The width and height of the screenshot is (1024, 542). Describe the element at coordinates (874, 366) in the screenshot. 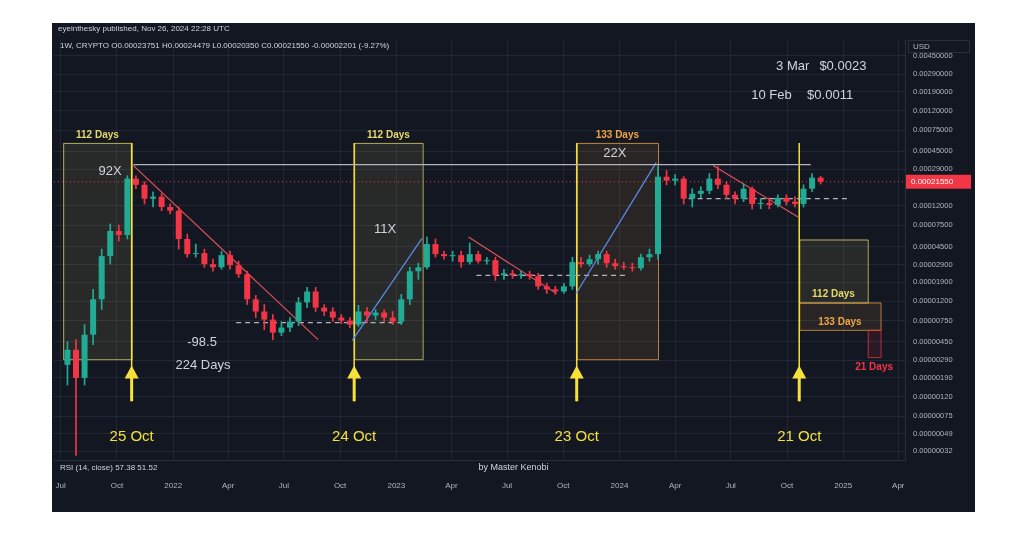

I see `band-label: 21 Days` at that location.